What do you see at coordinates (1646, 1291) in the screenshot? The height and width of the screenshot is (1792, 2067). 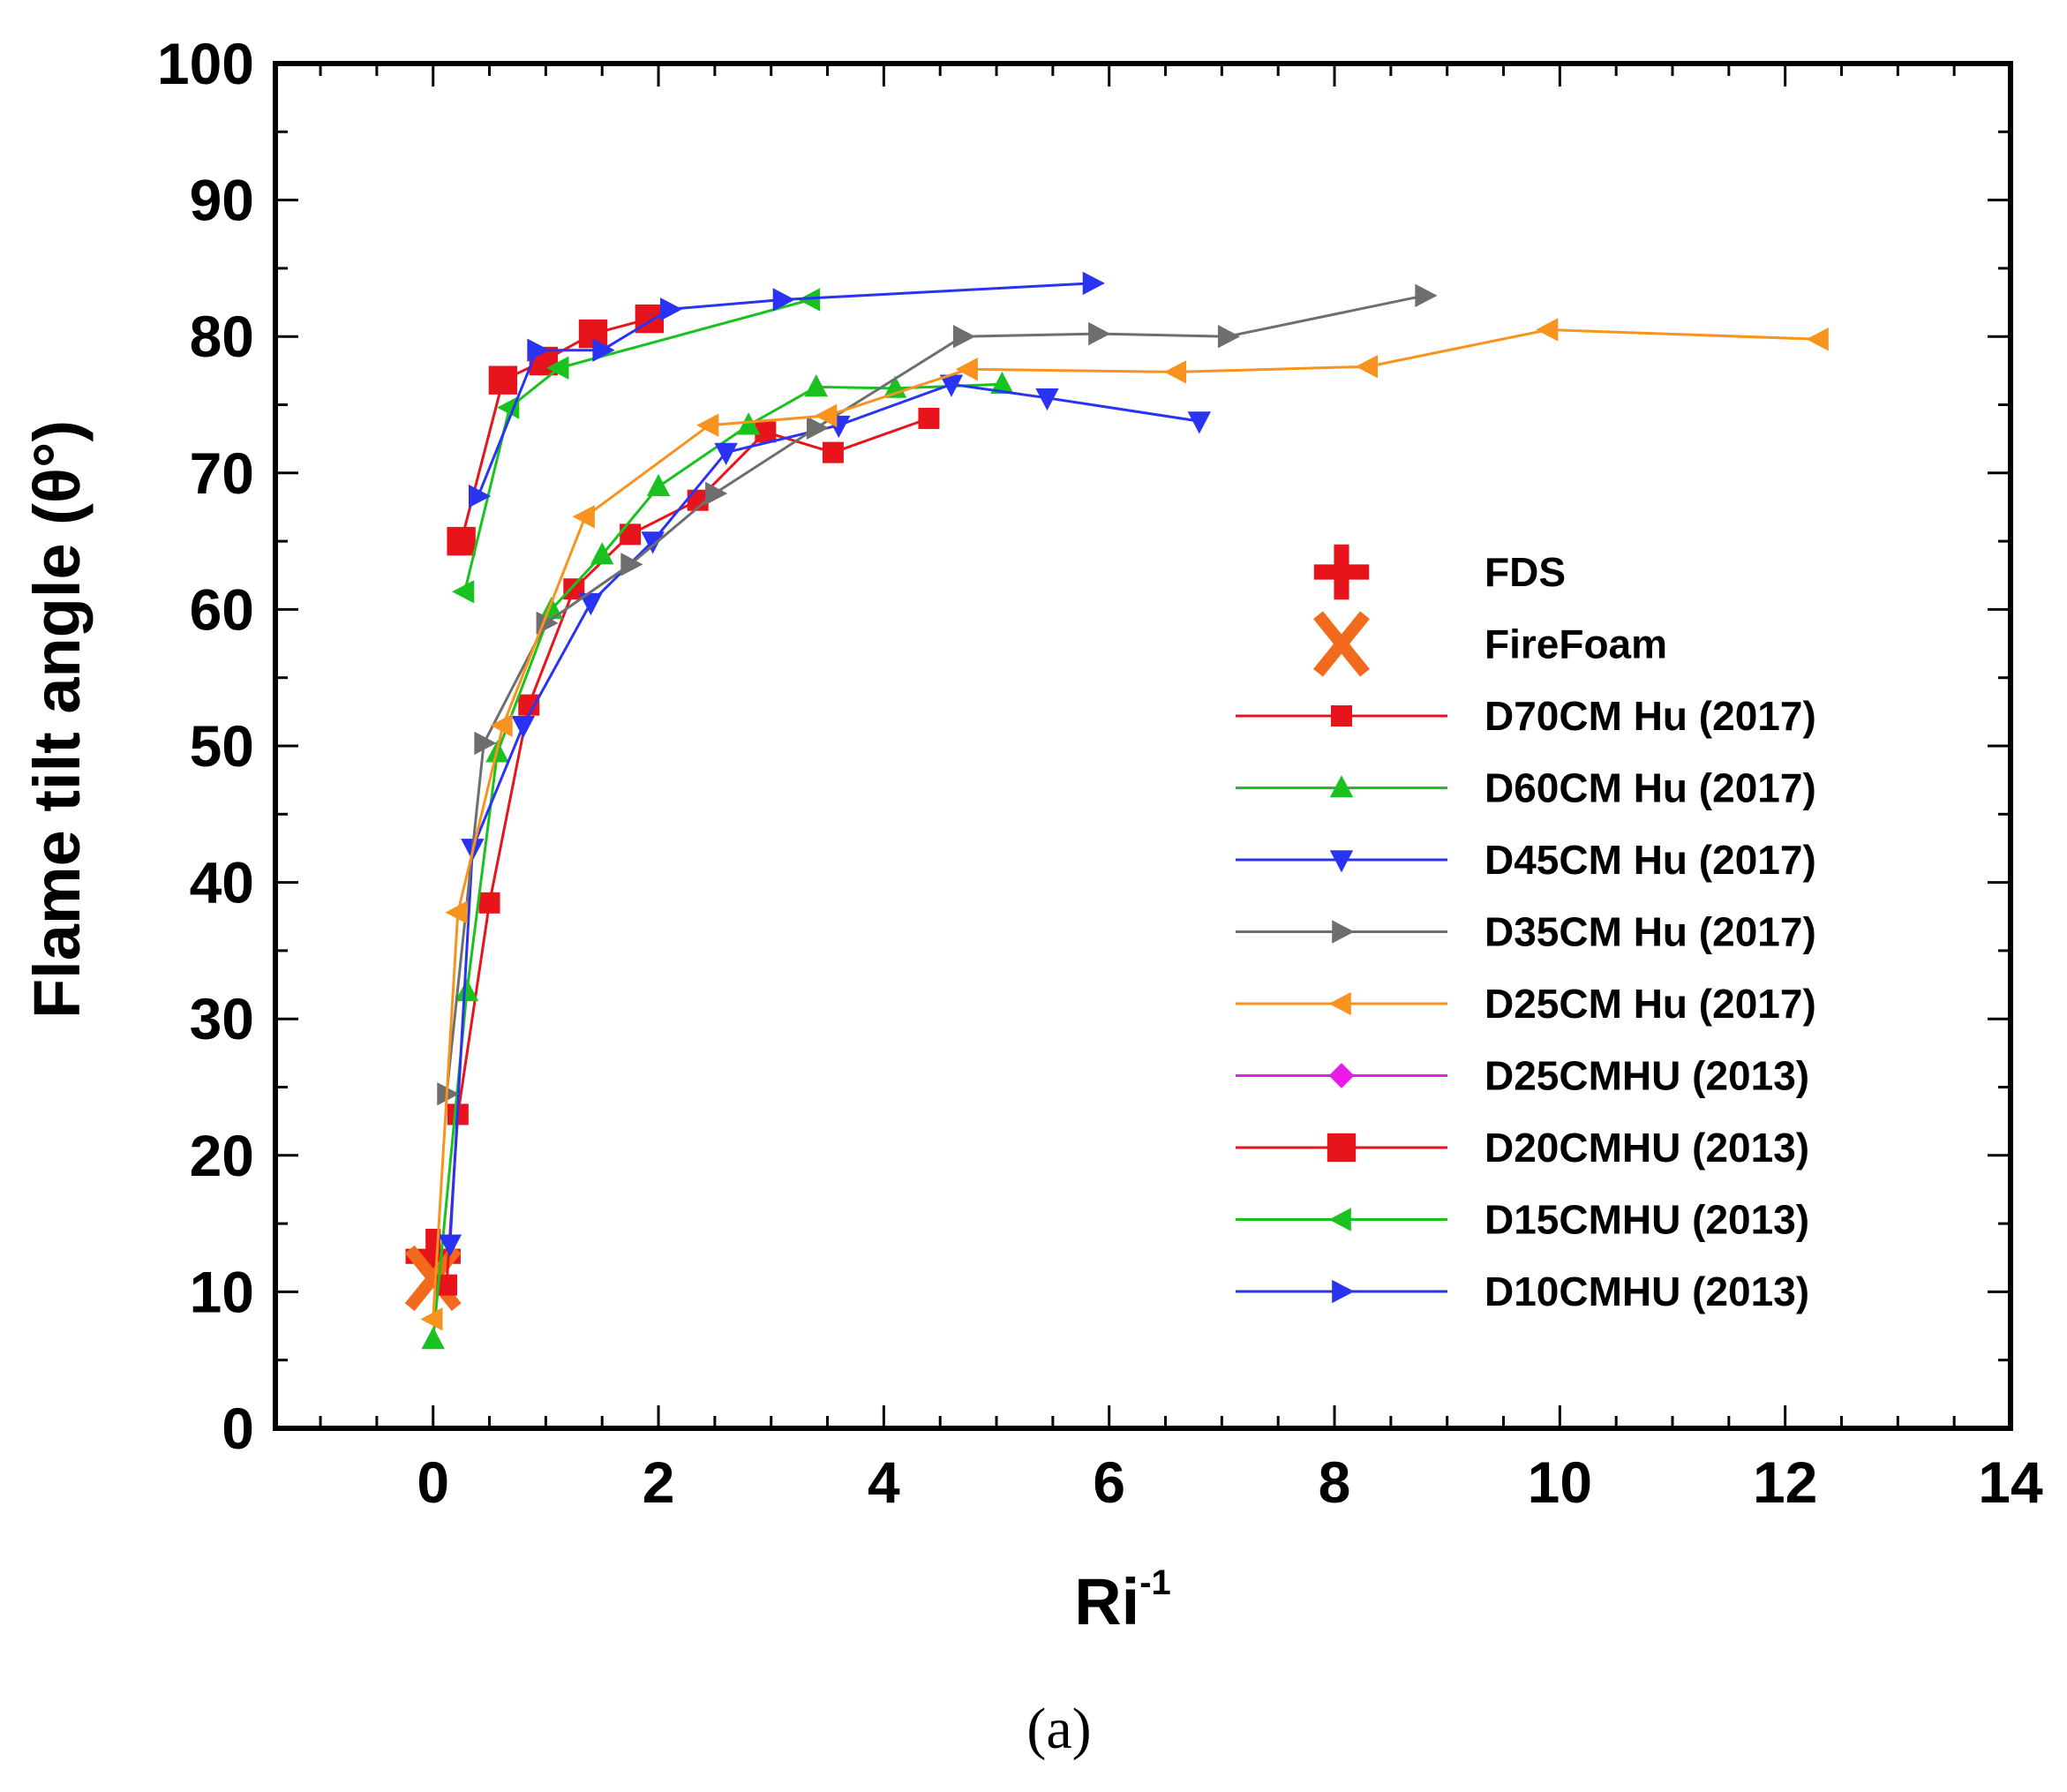 I see `legend-label: D10CMHU (2013)` at bounding box center [1646, 1291].